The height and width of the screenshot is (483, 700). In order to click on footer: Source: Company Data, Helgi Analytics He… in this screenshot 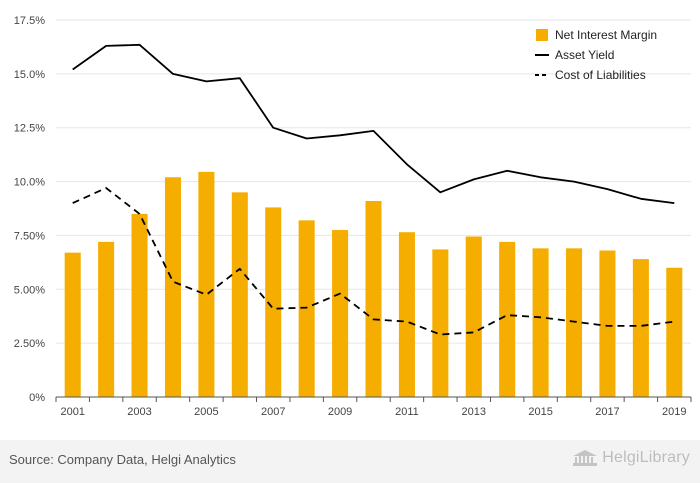, I will do `click(350, 461)`.